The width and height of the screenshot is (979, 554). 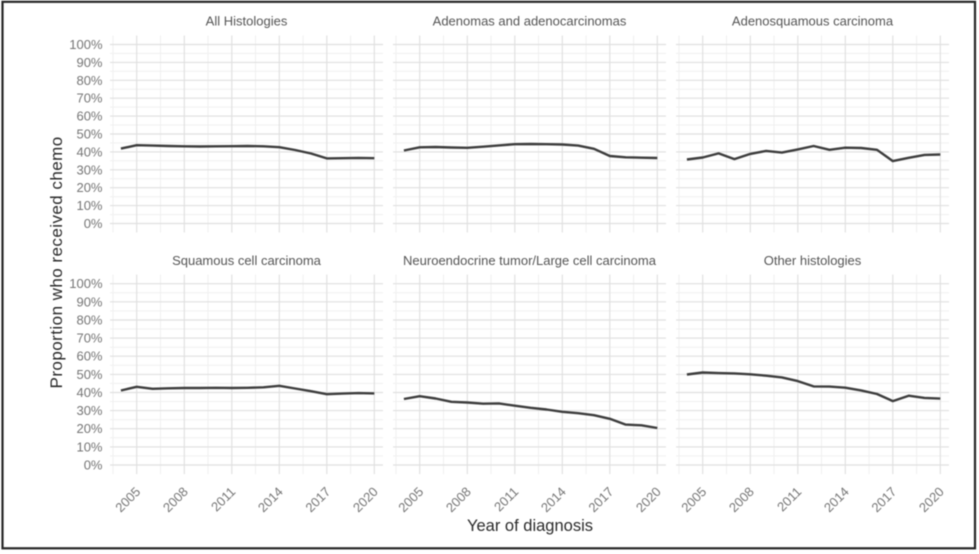 I want to click on svg-text: Year of diagnosis, so click(x=530, y=526).